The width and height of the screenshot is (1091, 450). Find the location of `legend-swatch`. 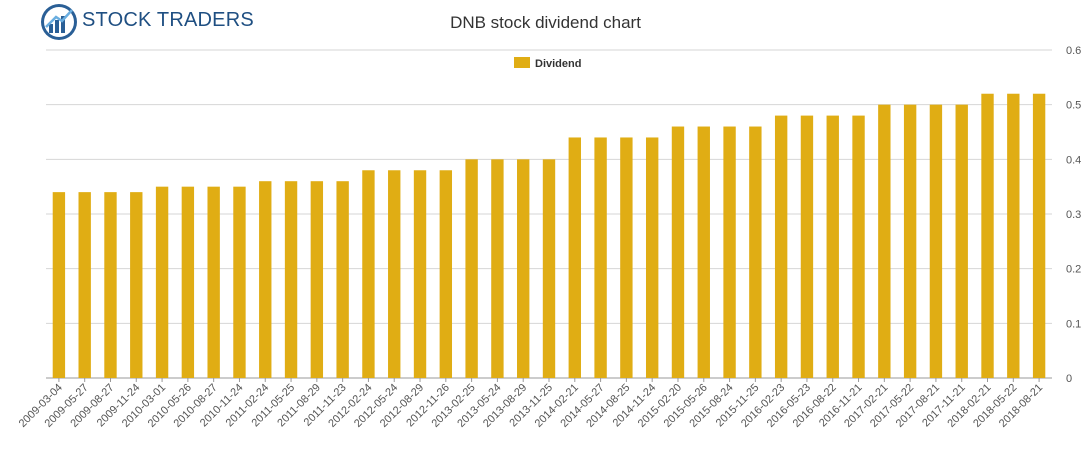

legend-swatch is located at coordinates (522, 62).